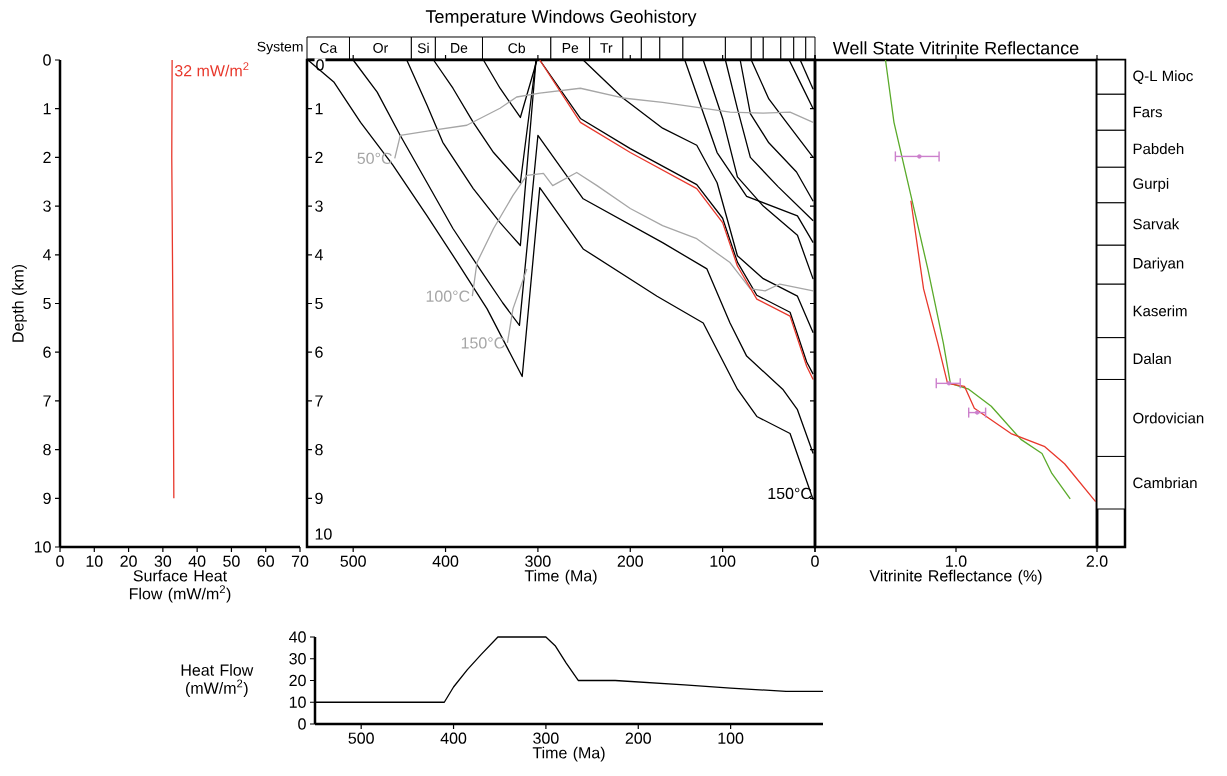  What do you see at coordinates (570, 48) in the screenshot?
I see `series-label: Pe` at bounding box center [570, 48].